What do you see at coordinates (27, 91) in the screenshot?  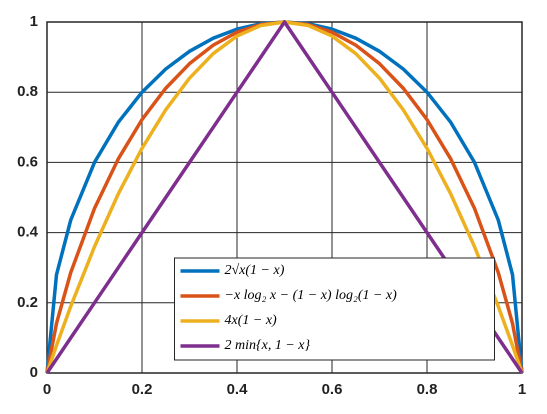 I see `y-tick-label: 0.8` at bounding box center [27, 91].